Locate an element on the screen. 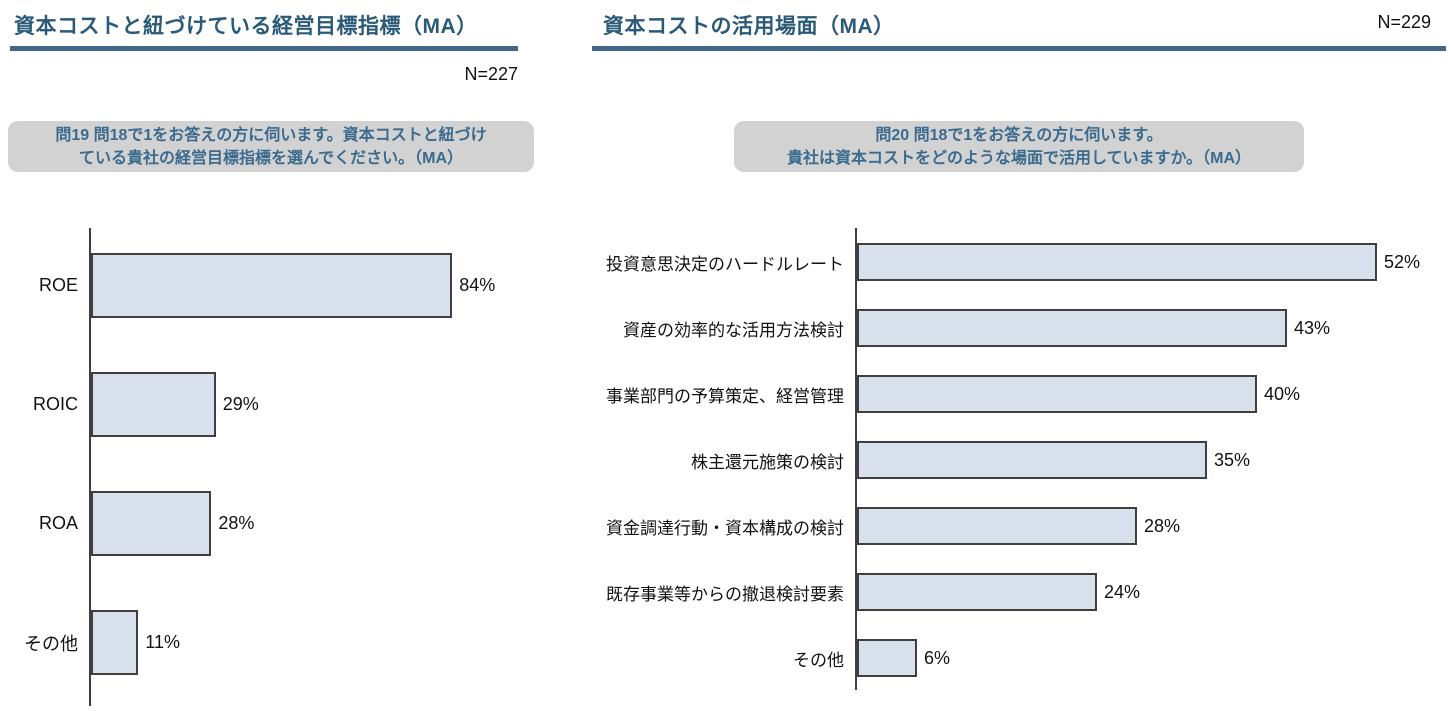 The width and height of the screenshot is (1451, 711). left-chart-axis-line is located at coordinates (90, 467).